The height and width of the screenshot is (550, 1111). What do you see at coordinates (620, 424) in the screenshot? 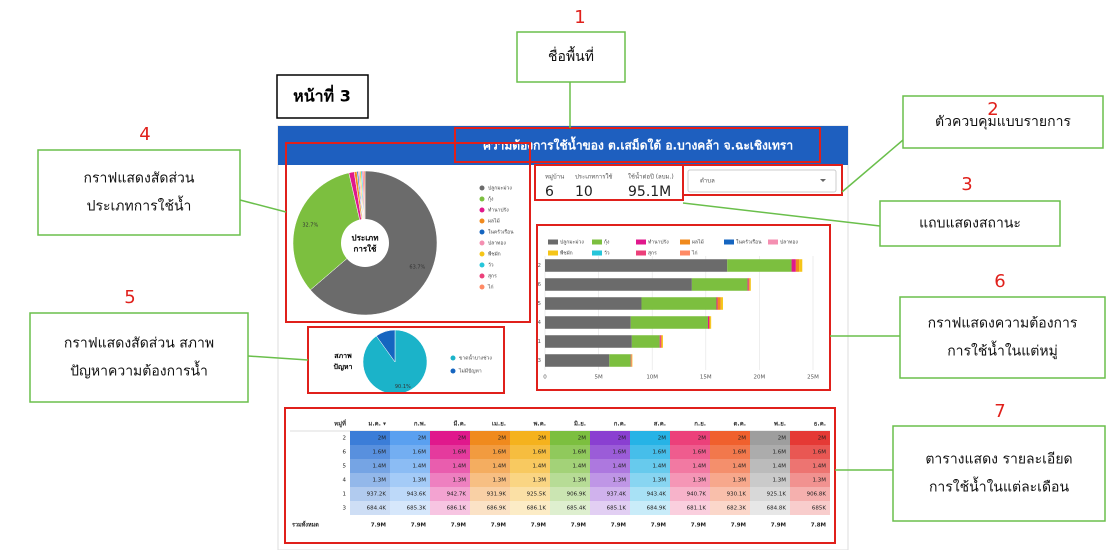
I see `table-header: ก.ค.` at bounding box center [620, 424].